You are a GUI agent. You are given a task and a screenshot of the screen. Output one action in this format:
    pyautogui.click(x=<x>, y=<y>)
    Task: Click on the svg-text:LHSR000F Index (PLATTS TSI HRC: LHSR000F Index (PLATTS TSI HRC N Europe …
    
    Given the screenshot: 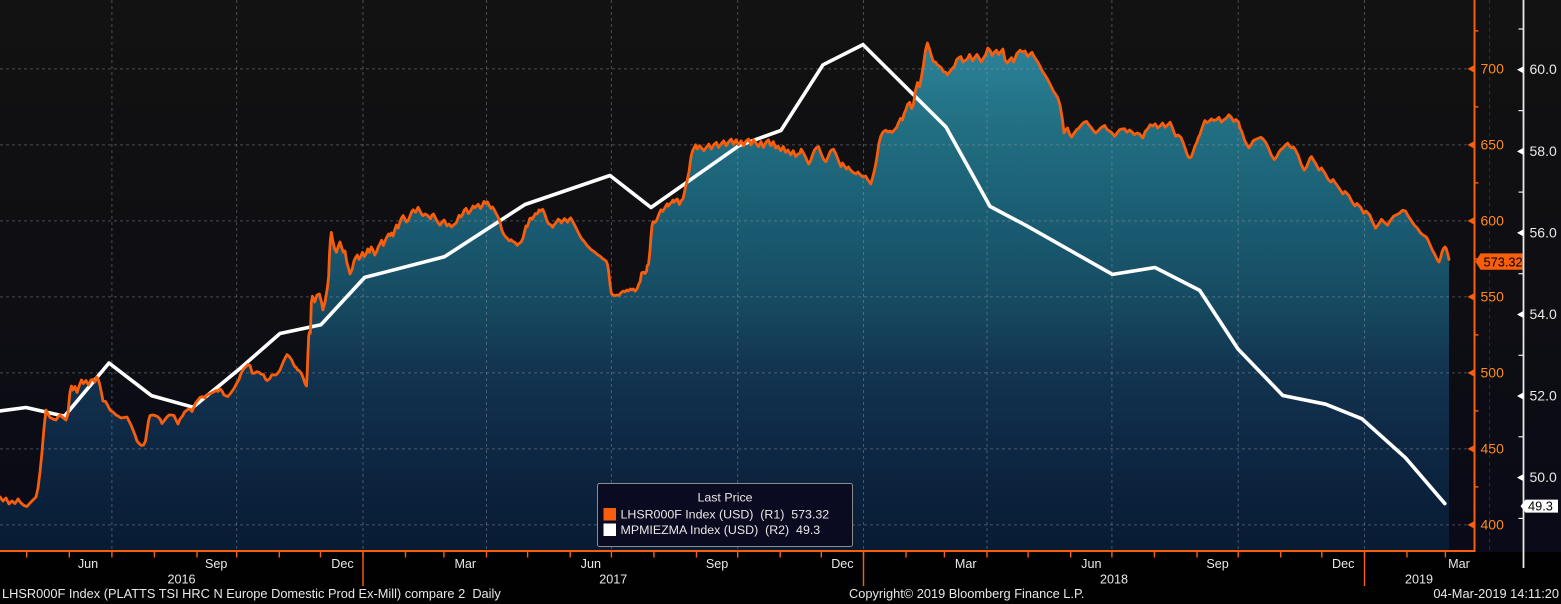 What is the action you would take?
    pyautogui.click(x=251, y=593)
    